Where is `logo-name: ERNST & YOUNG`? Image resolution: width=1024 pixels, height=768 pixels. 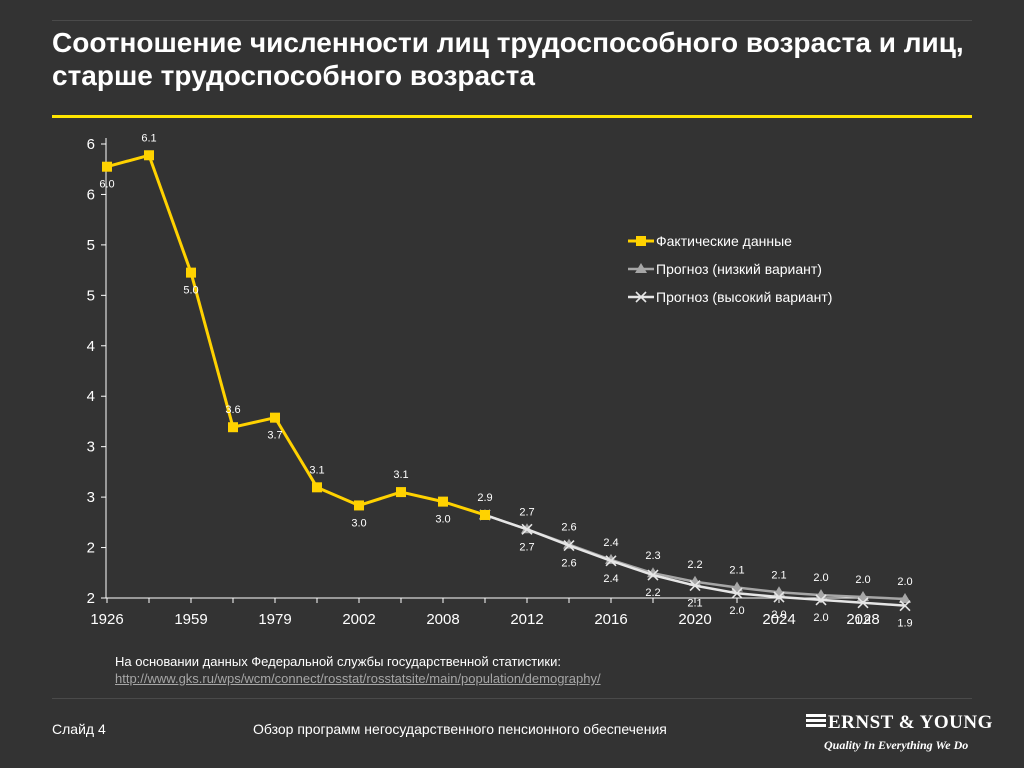 logo-name: ERNST & YOUNG is located at coordinates (910, 722).